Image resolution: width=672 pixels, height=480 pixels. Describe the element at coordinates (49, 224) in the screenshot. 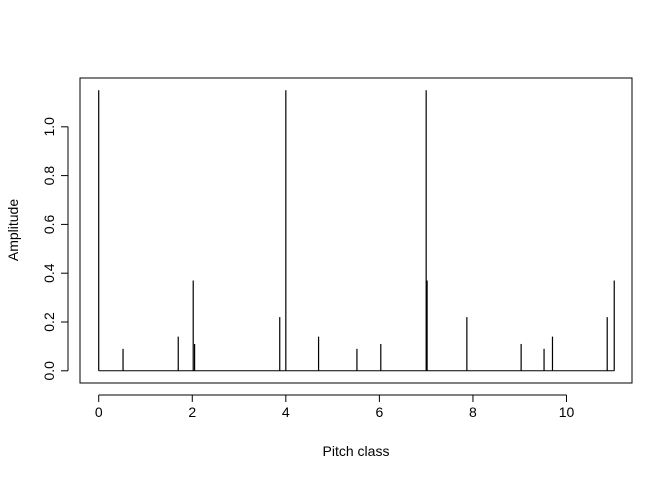

I see `y-tick-label: 0.6` at that location.